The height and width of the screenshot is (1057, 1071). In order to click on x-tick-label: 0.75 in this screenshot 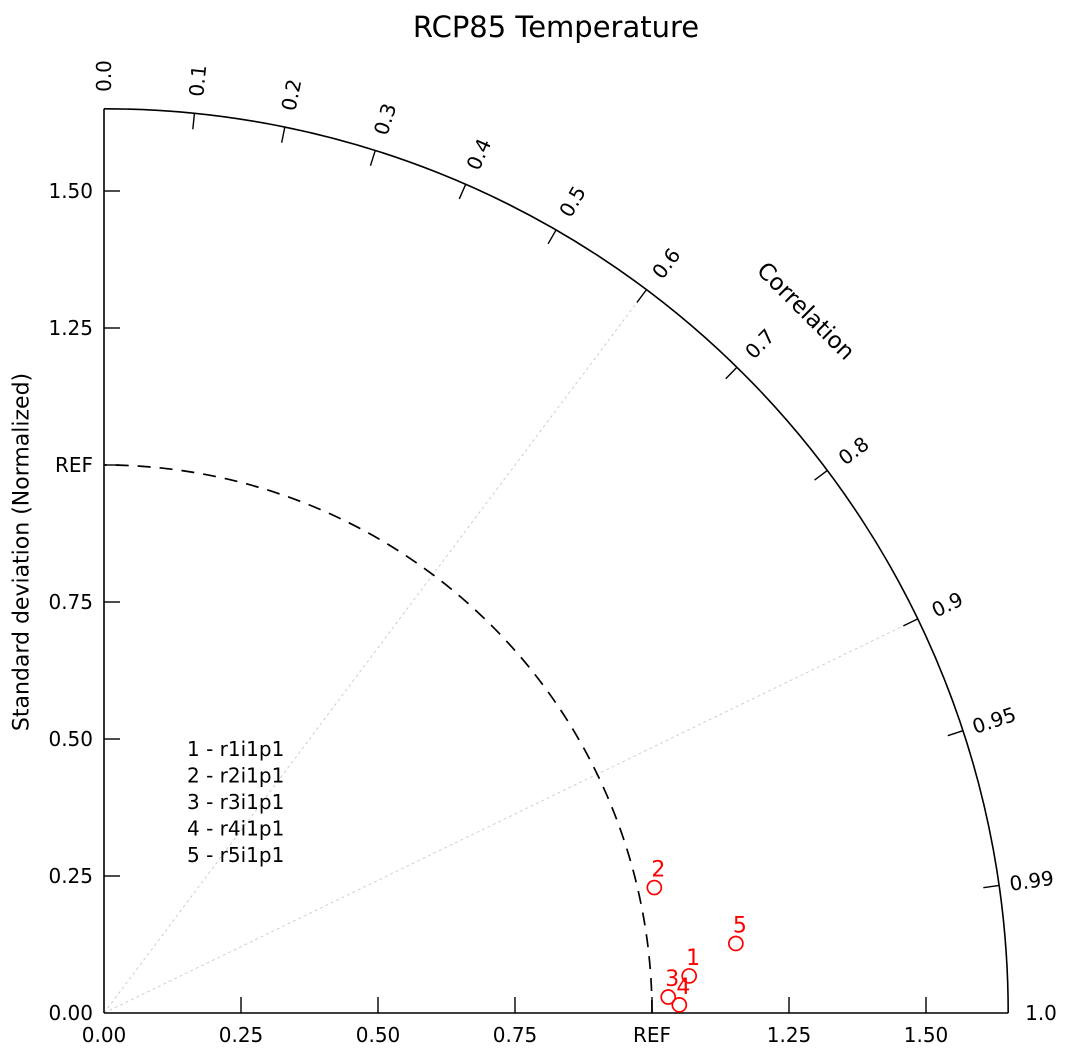, I will do `click(515, 1035)`.